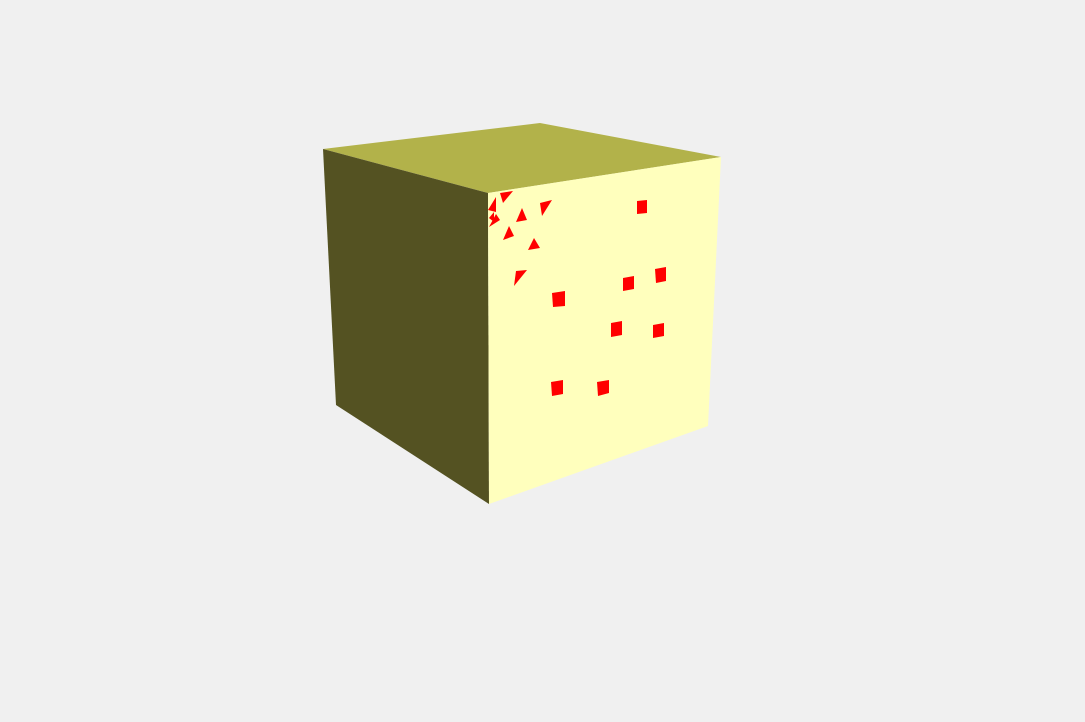 The height and width of the screenshot is (722, 1085). Describe the element at coordinates (522, 158) in the screenshot. I see `cube-top-face` at that location.